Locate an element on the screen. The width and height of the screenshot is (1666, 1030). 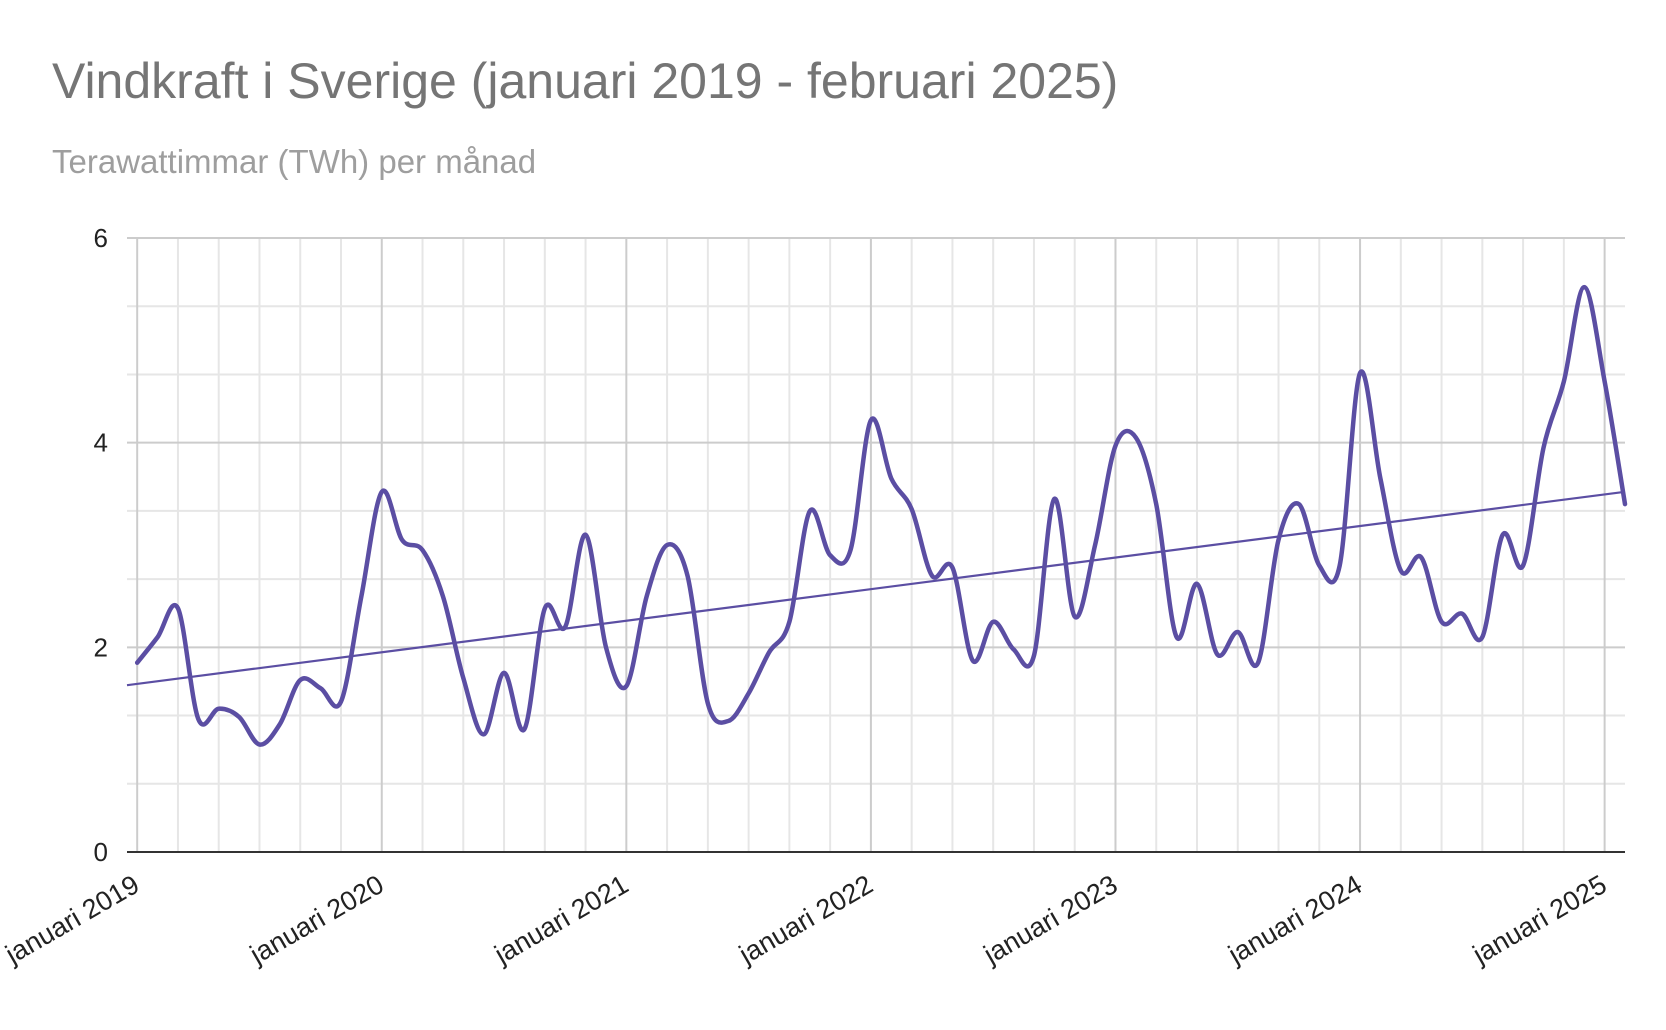
x-tick-label: januari 2021 is located at coordinates (561, 919).